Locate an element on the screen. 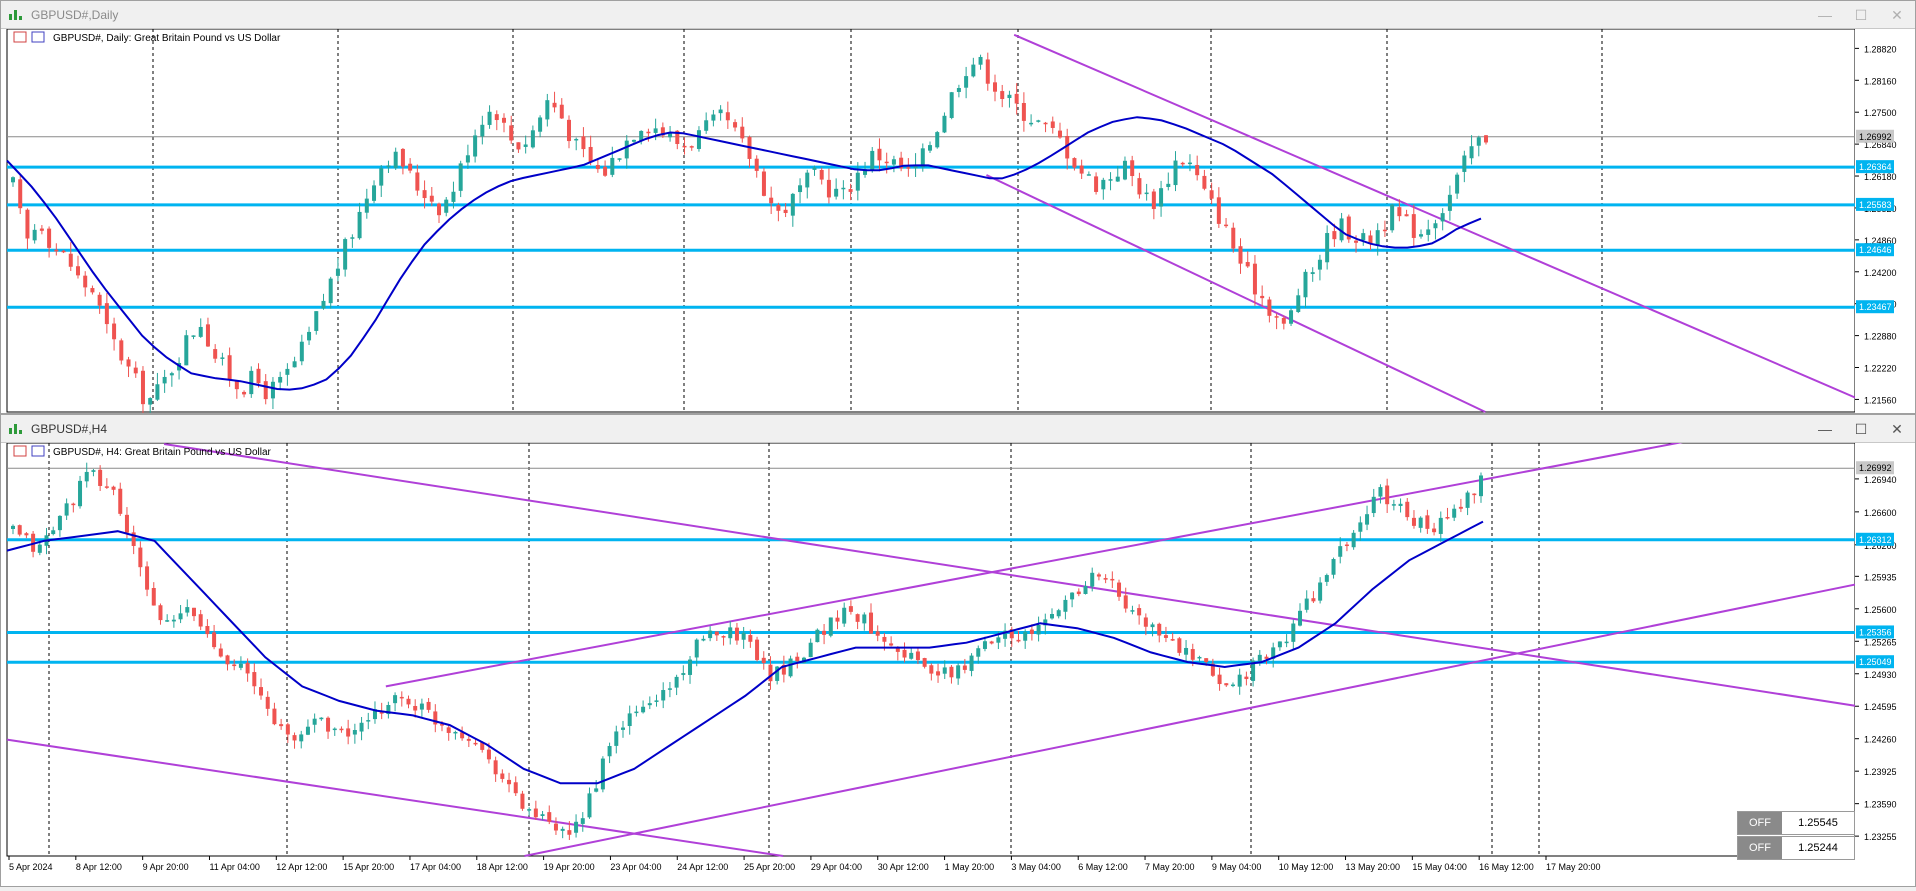  tick-label: 1.24260 is located at coordinates (1880, 740).